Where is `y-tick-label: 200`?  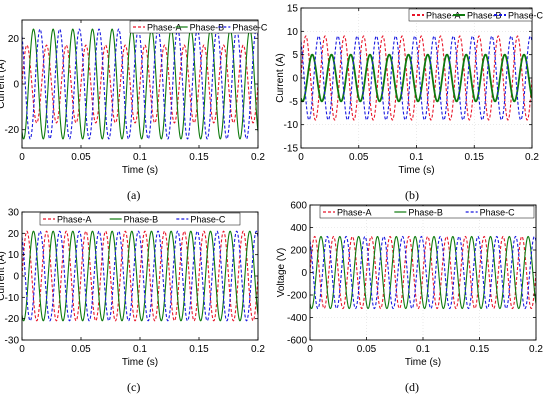 y-tick-label: 200 is located at coordinates (298, 251).